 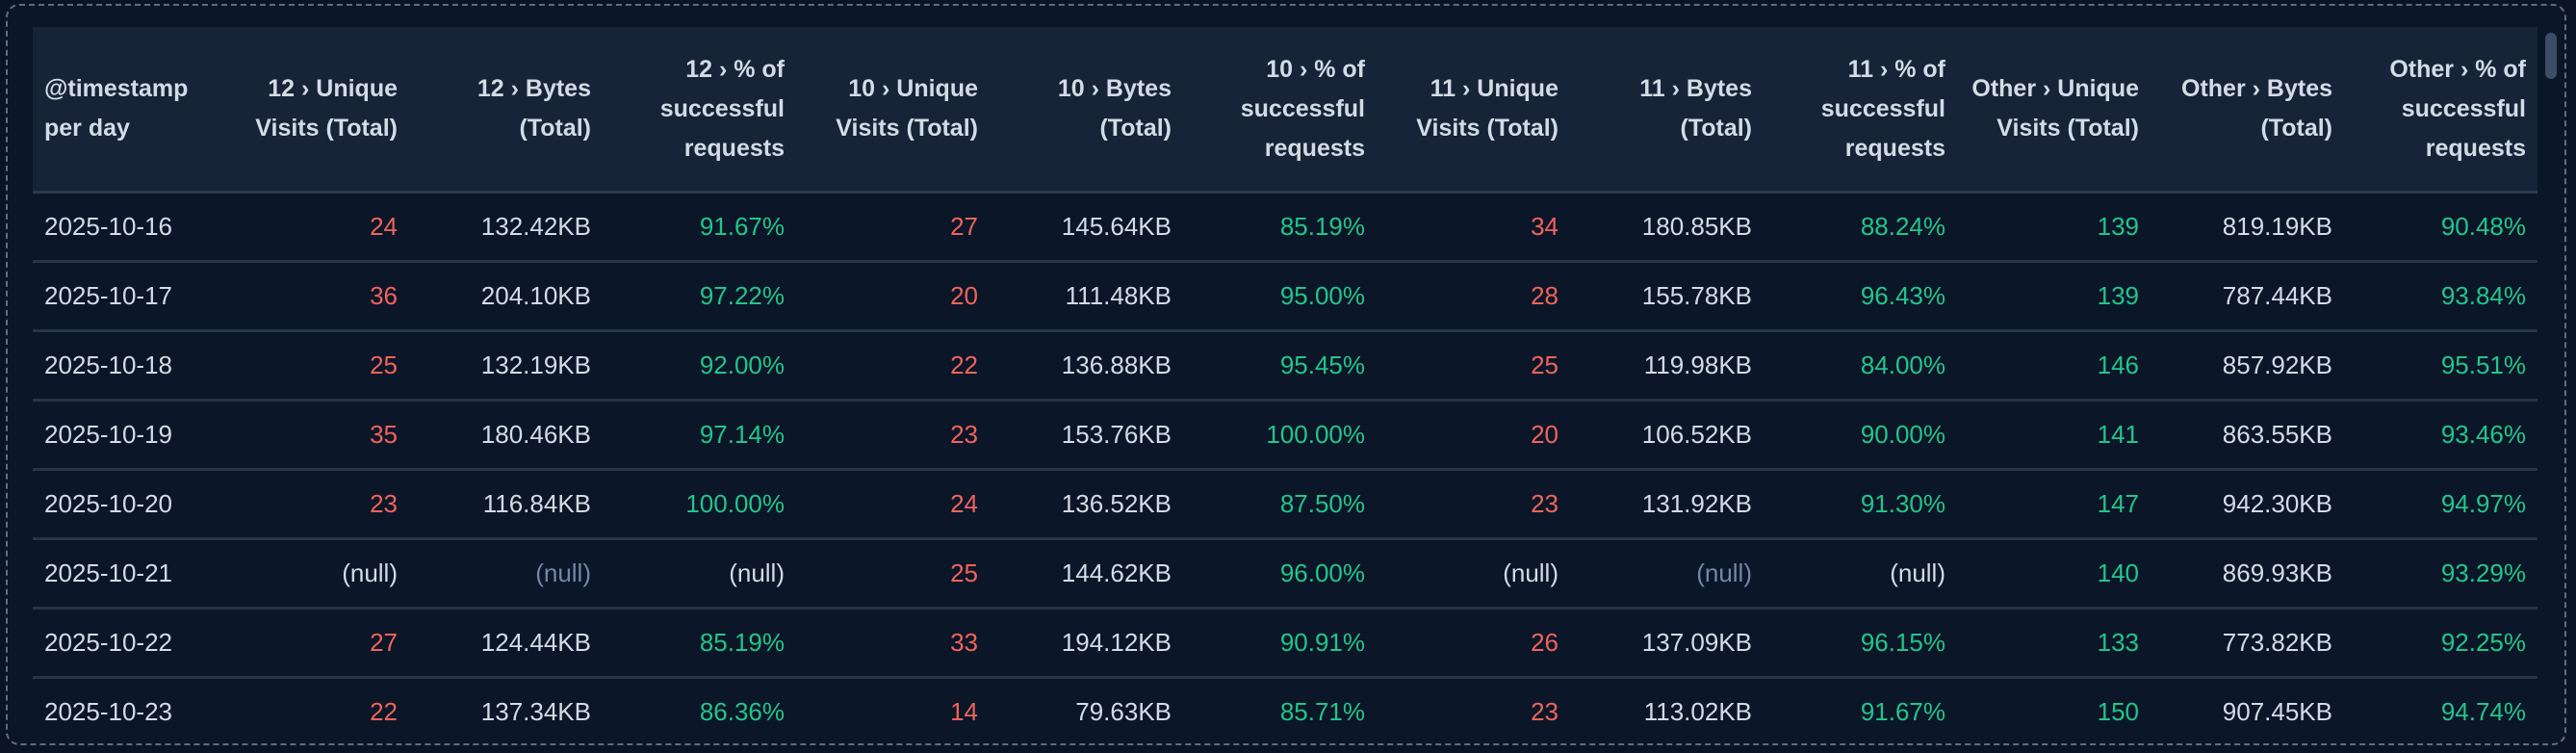 What do you see at coordinates (1667, 110) in the screenshot?
I see `column-header: 11 › Bytes (Total)` at bounding box center [1667, 110].